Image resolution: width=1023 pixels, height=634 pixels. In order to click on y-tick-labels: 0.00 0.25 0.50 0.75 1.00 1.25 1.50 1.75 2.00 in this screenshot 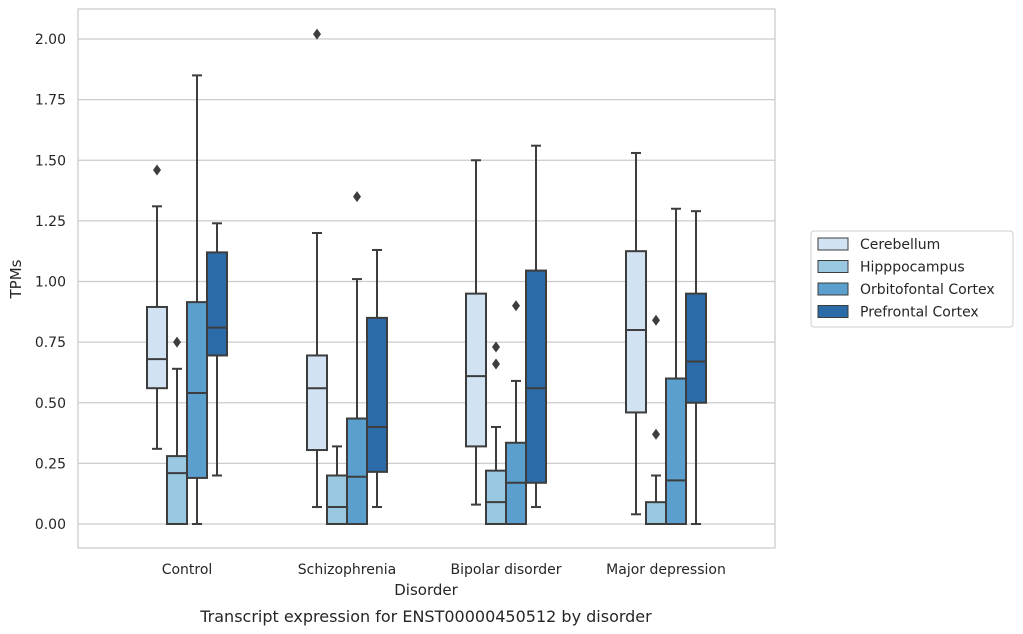, I will do `click(50, 282)`.